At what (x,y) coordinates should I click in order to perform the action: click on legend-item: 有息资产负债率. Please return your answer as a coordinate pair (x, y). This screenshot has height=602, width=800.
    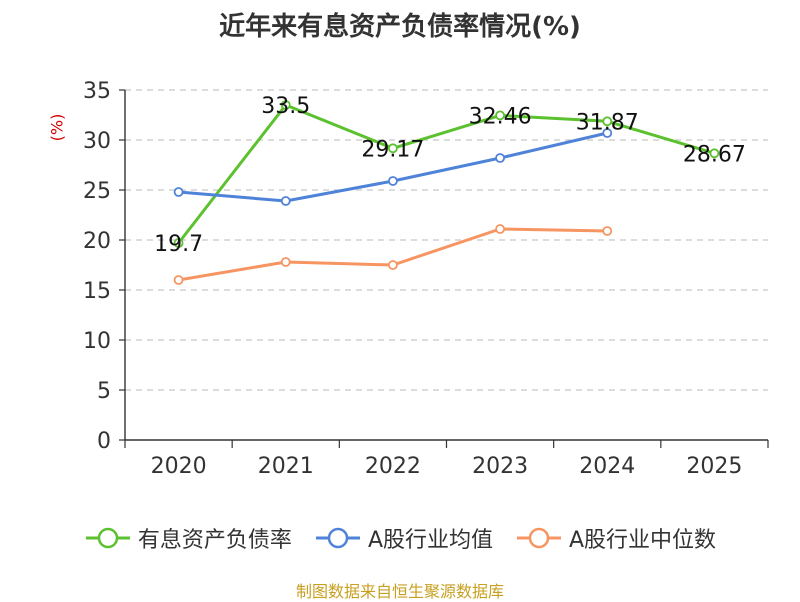
    Looking at the image, I should click on (188, 538).